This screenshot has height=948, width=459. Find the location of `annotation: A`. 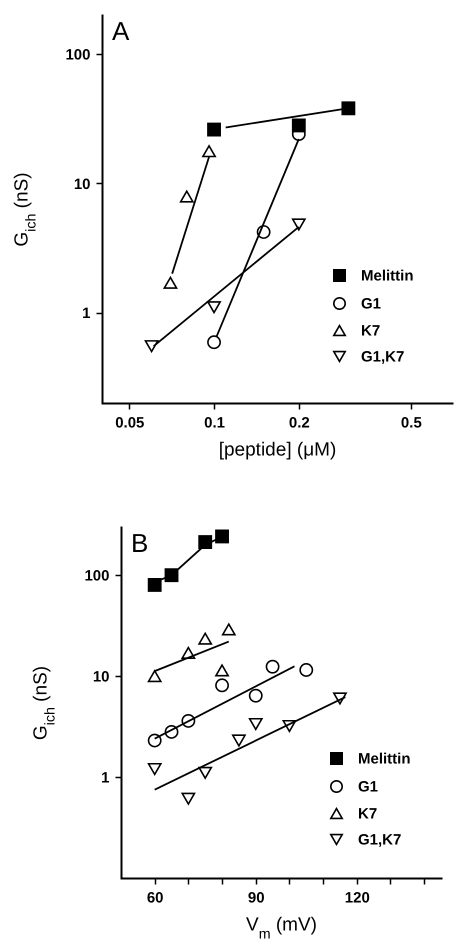

annotation: A is located at coordinates (121, 31).